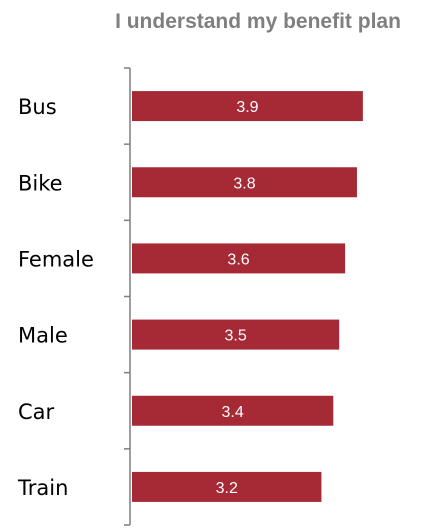  I want to click on bar-bus, so click(247, 106).